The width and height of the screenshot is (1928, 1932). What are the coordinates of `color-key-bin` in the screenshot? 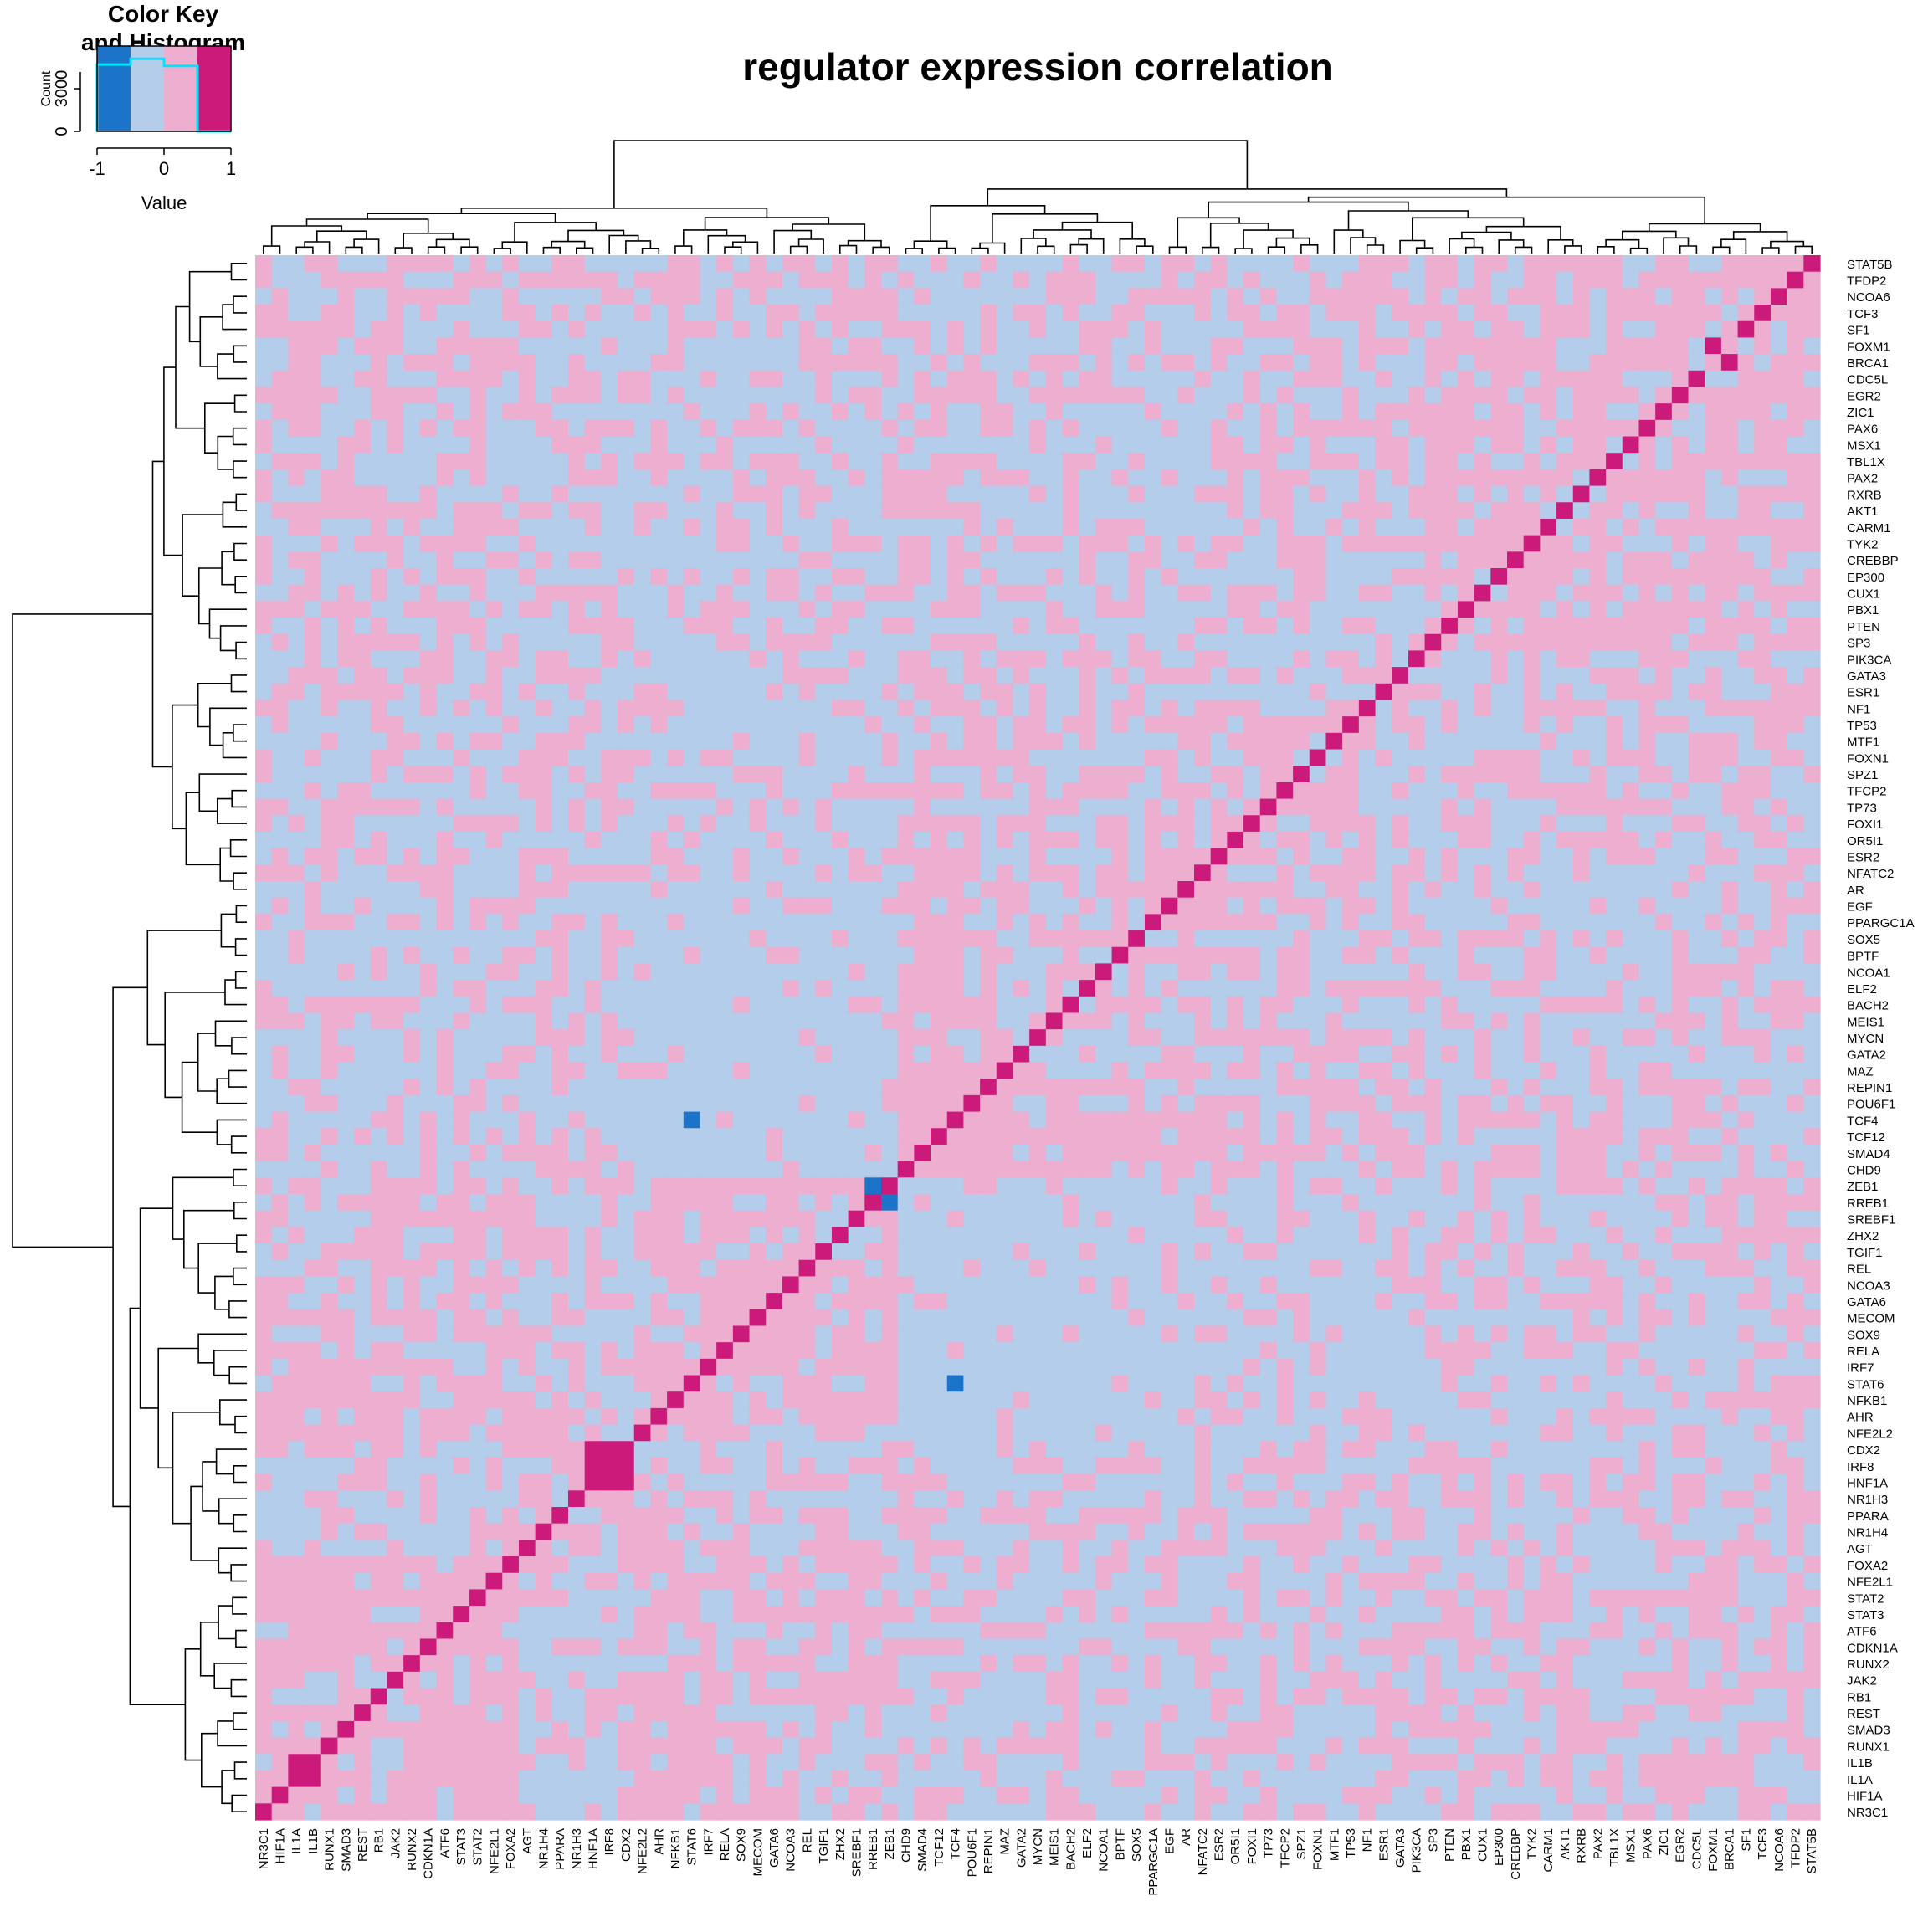 It's located at (214, 88).